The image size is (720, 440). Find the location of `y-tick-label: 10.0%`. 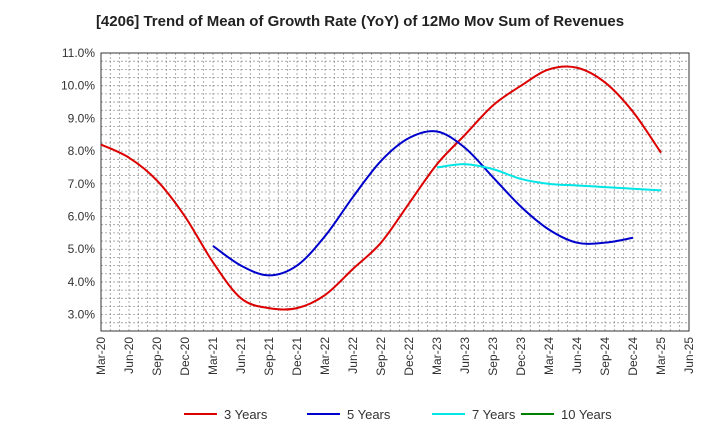

y-tick-label: 10.0% is located at coordinates (78, 86).